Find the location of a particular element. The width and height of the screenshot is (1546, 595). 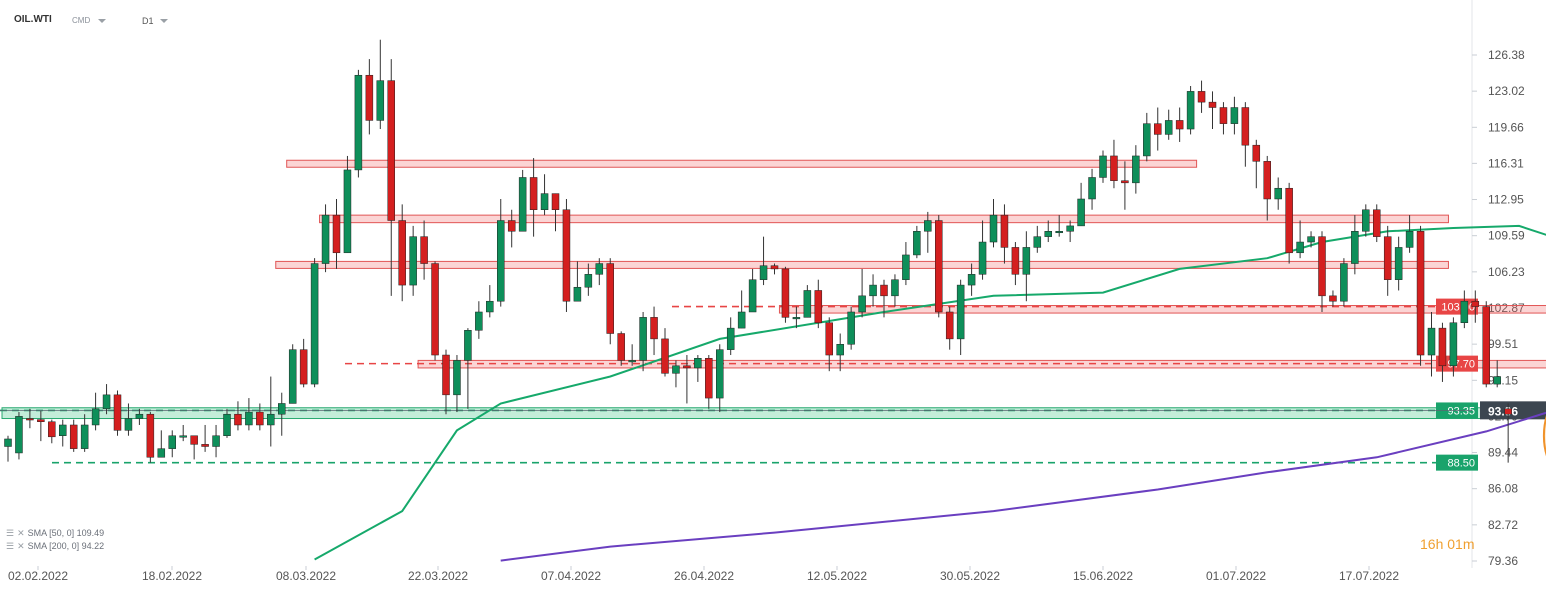

x-tick-label: 17.07.2022 is located at coordinates (1369, 576).